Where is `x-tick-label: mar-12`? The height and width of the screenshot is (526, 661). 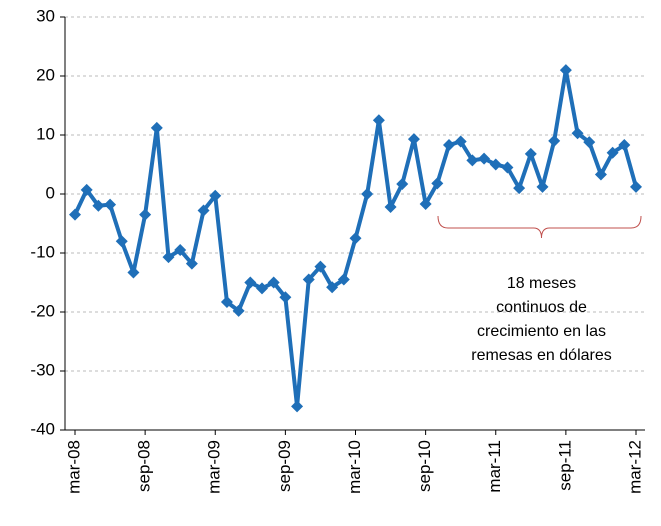 x-tick-label: mar-12 is located at coordinates (634, 467).